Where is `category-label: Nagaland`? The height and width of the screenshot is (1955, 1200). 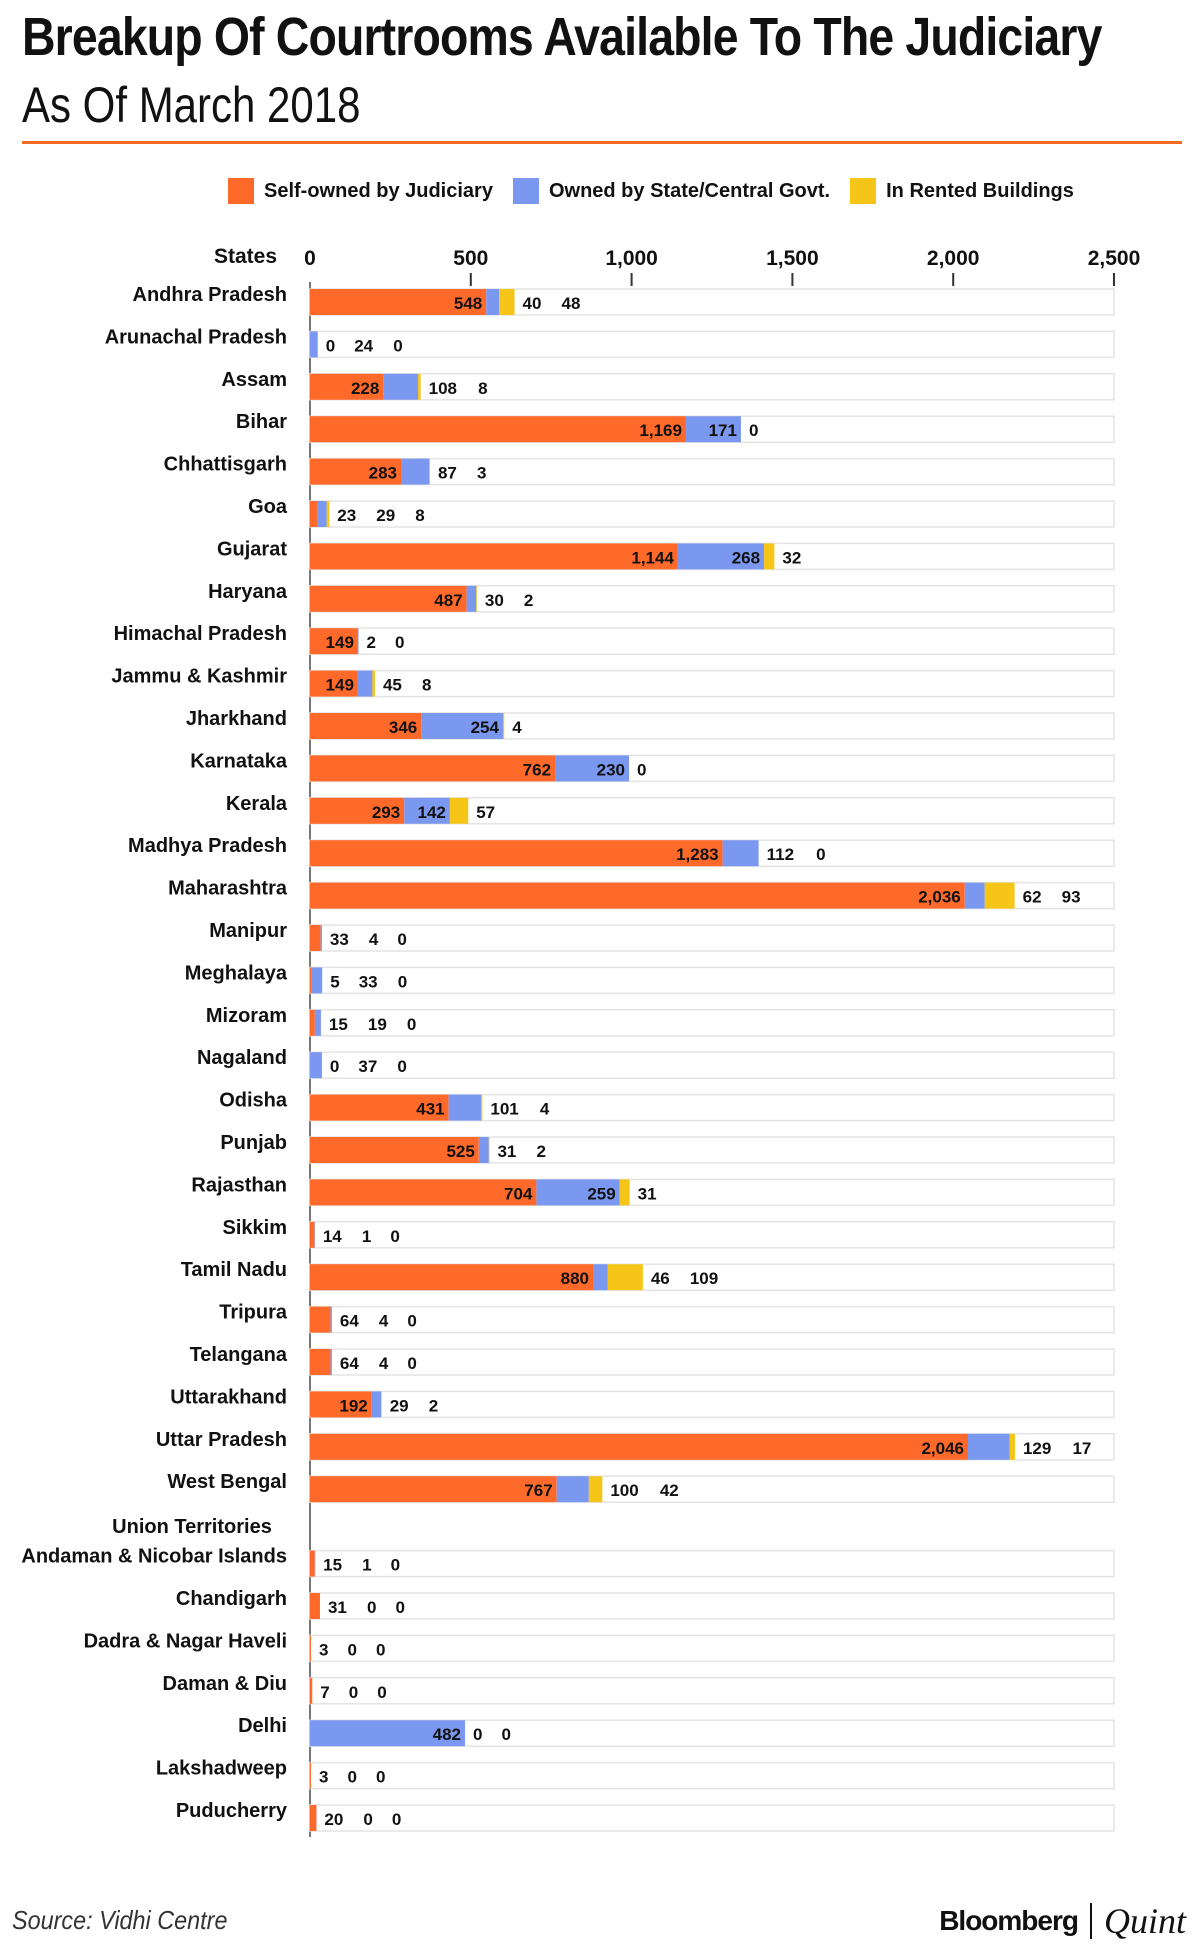 category-label: Nagaland is located at coordinates (242, 1058).